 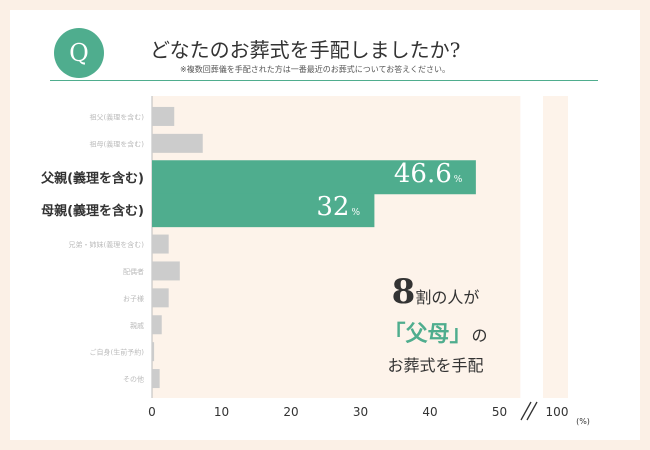 I want to click on category-label: 兄弟・姉妹(義理を含む), so click(x=107, y=244).